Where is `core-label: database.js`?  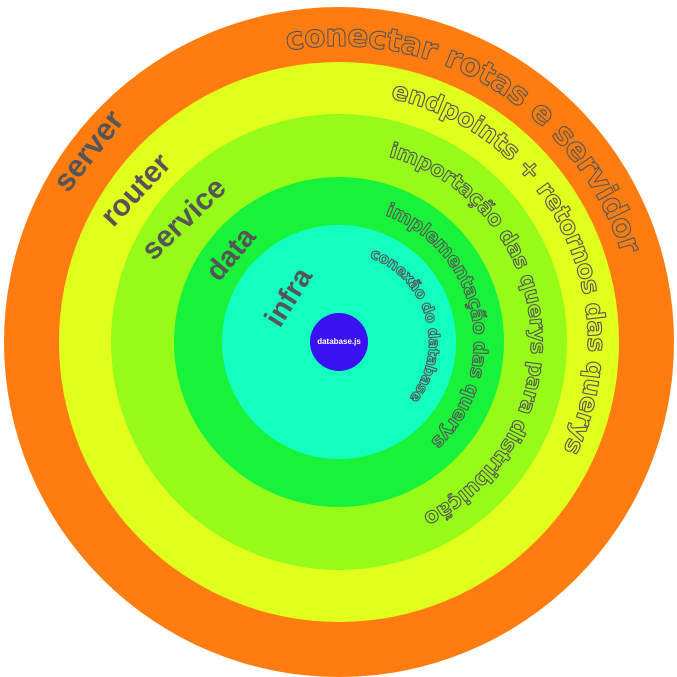 core-label: database.js is located at coordinates (339, 341).